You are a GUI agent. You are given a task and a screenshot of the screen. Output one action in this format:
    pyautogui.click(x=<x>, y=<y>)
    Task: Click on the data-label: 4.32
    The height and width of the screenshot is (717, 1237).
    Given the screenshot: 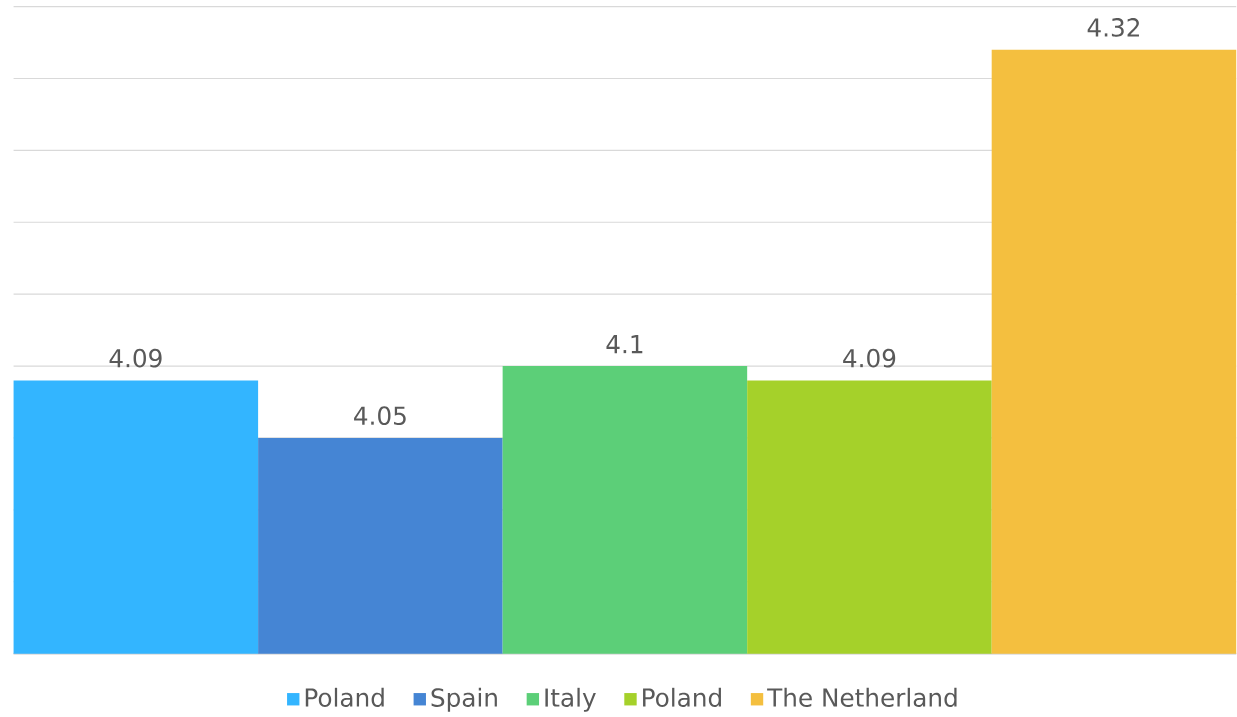 What is the action you would take?
    pyautogui.click(x=1113, y=27)
    